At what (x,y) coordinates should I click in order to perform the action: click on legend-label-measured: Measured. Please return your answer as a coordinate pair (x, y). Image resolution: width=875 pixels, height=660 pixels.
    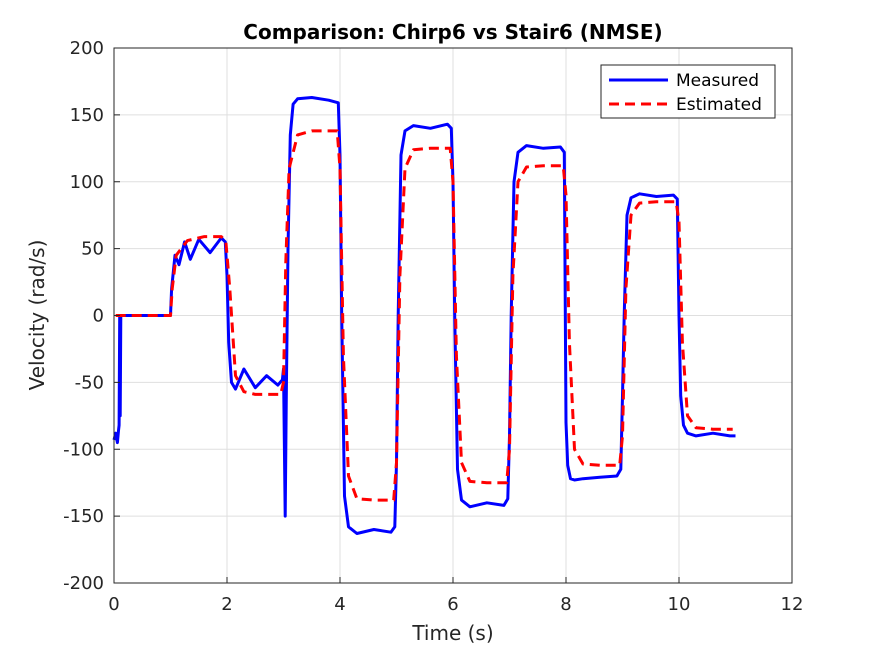
    Looking at the image, I should click on (717, 81).